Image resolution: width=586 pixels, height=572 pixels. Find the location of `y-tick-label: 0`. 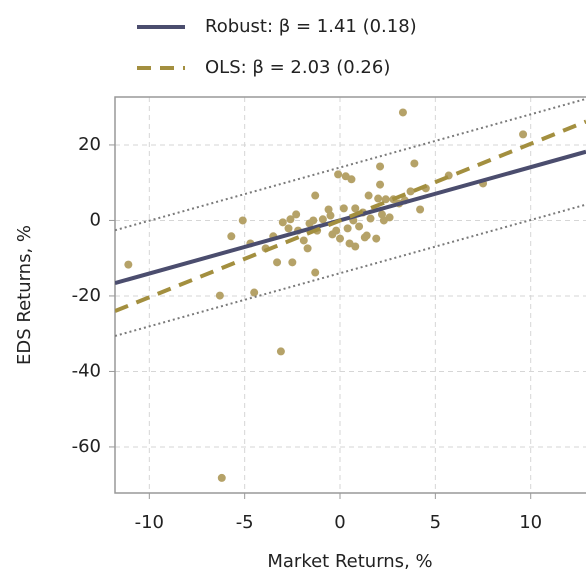

y-tick-label: 0 is located at coordinates (95, 219).